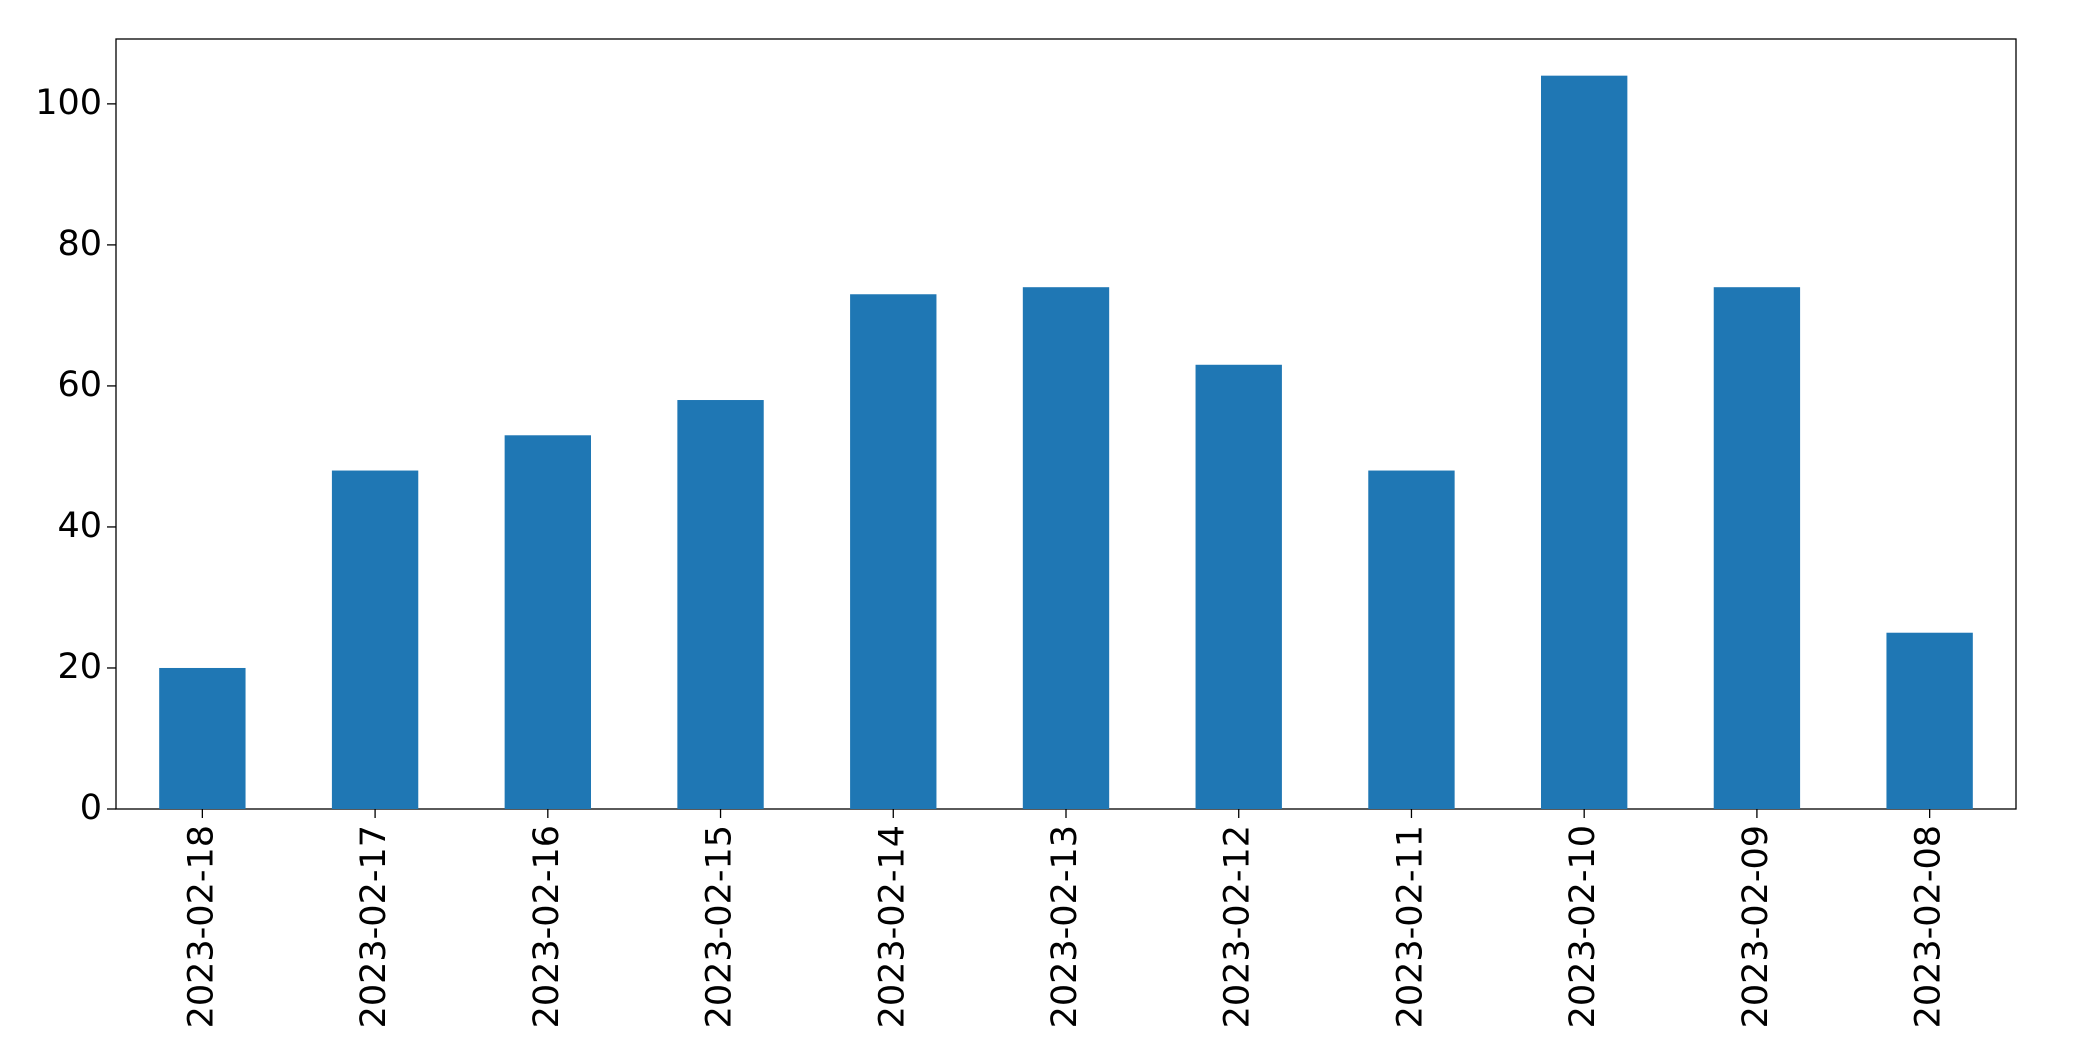 This screenshot has height=1061, width=2093. I want to click on y-tick-label: 100, so click(68, 103).